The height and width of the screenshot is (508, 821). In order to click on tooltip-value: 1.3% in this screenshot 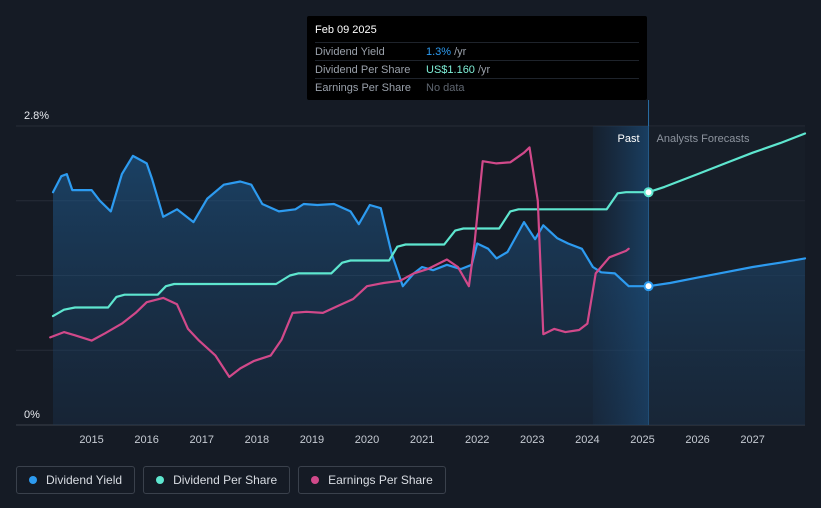, I will do `click(439, 51)`.